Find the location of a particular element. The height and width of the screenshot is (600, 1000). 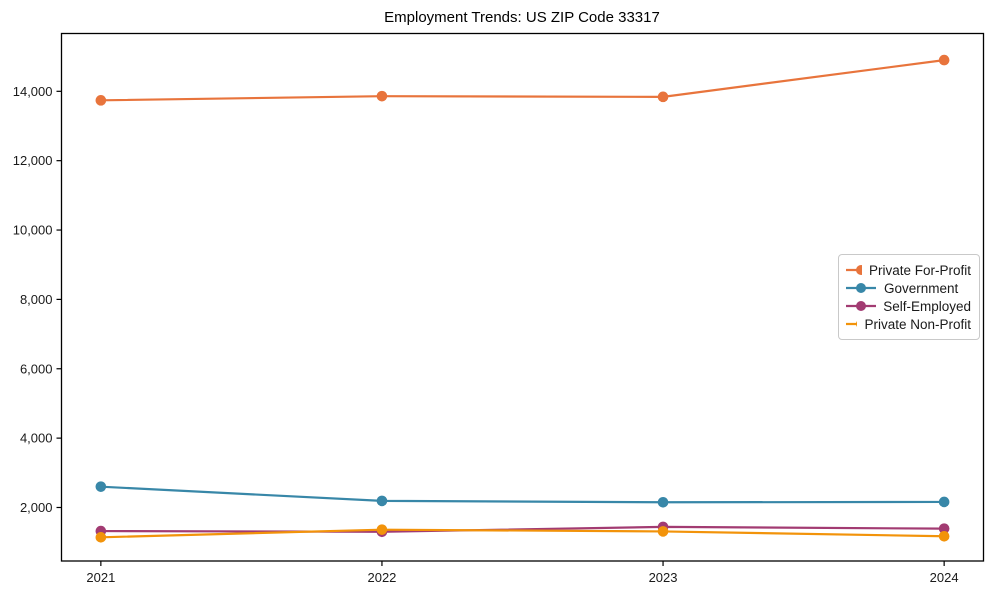

x-tick-label: 2022 is located at coordinates (381, 577).